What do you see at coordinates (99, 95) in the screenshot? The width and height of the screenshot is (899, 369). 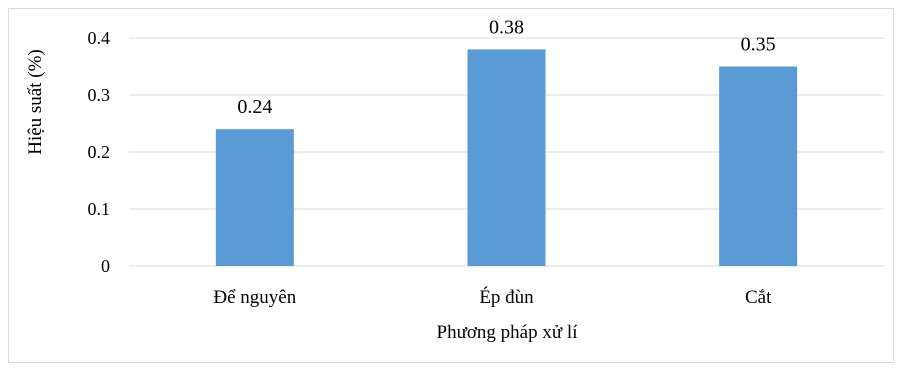 I see `y-tick-label: 0.3` at bounding box center [99, 95].